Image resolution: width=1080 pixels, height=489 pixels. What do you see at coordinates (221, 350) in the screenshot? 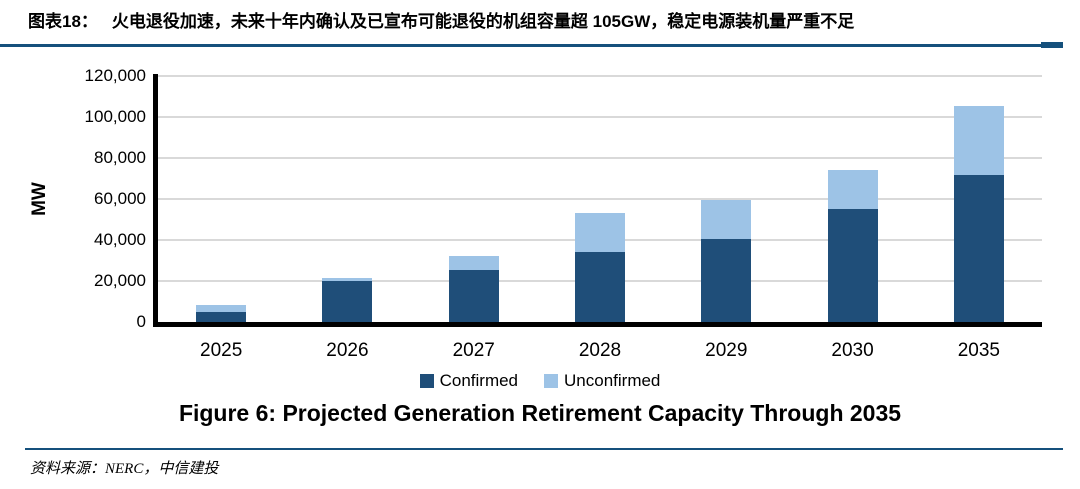
I see `x-tick-label-2025: 2025` at bounding box center [221, 350].